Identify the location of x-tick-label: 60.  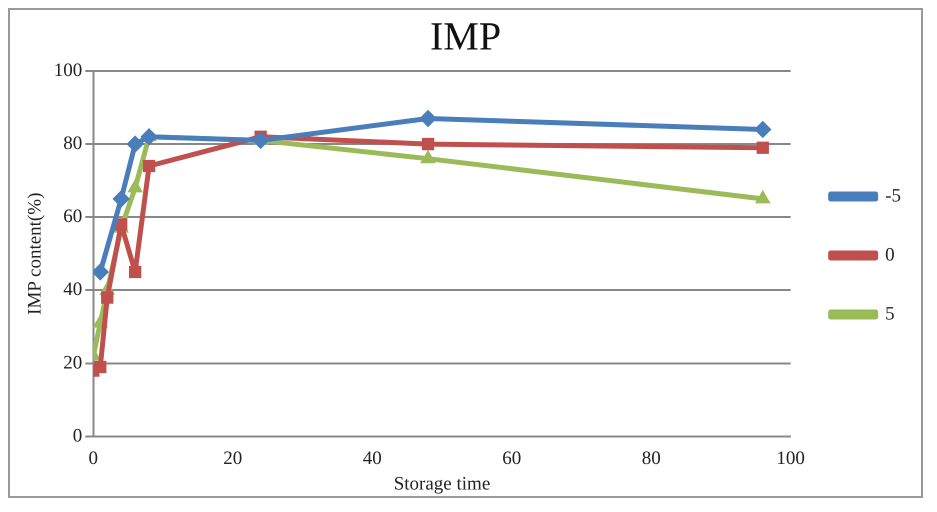
(512, 458).